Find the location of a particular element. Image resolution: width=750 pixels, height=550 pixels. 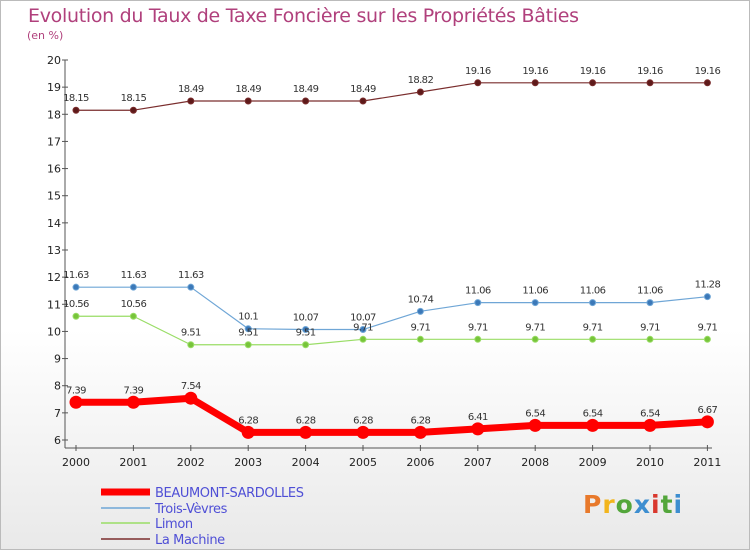

y-tick-label: 20 is located at coordinates (54, 60).